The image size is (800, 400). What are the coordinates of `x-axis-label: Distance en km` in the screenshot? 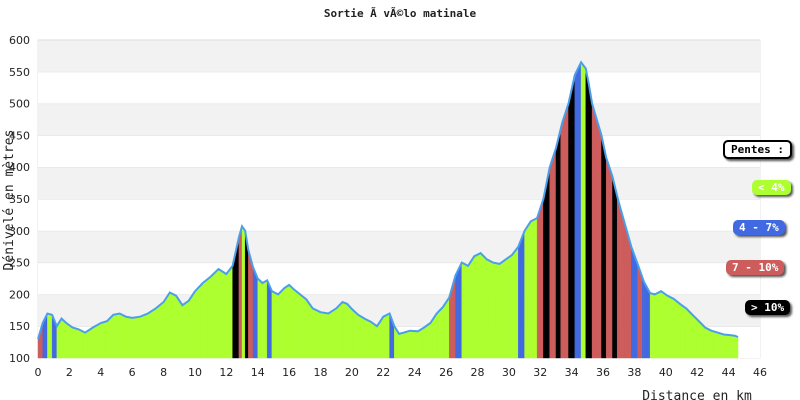 It's located at (697, 394).